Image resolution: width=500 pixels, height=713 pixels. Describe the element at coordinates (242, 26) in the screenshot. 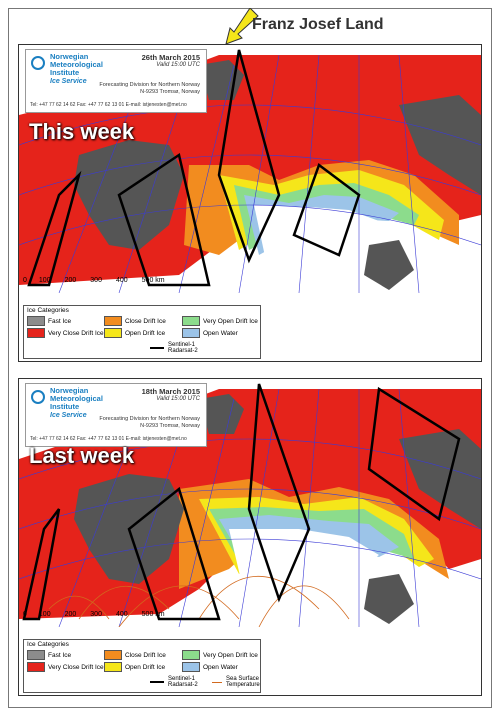

I see `callout-arrow-icon` at that location.